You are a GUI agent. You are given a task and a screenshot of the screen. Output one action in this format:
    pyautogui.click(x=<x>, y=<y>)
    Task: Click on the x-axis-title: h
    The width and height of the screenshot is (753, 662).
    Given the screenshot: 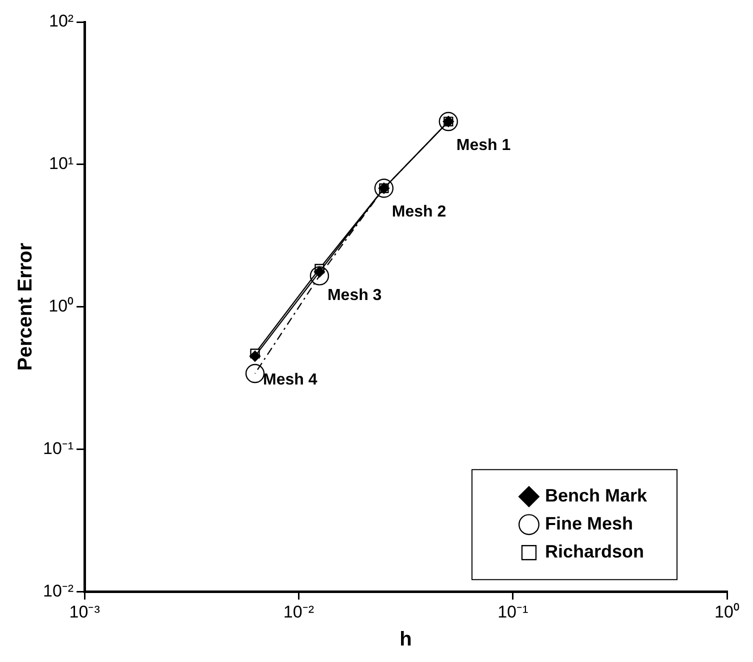 What is the action you would take?
    pyautogui.click(x=406, y=639)
    